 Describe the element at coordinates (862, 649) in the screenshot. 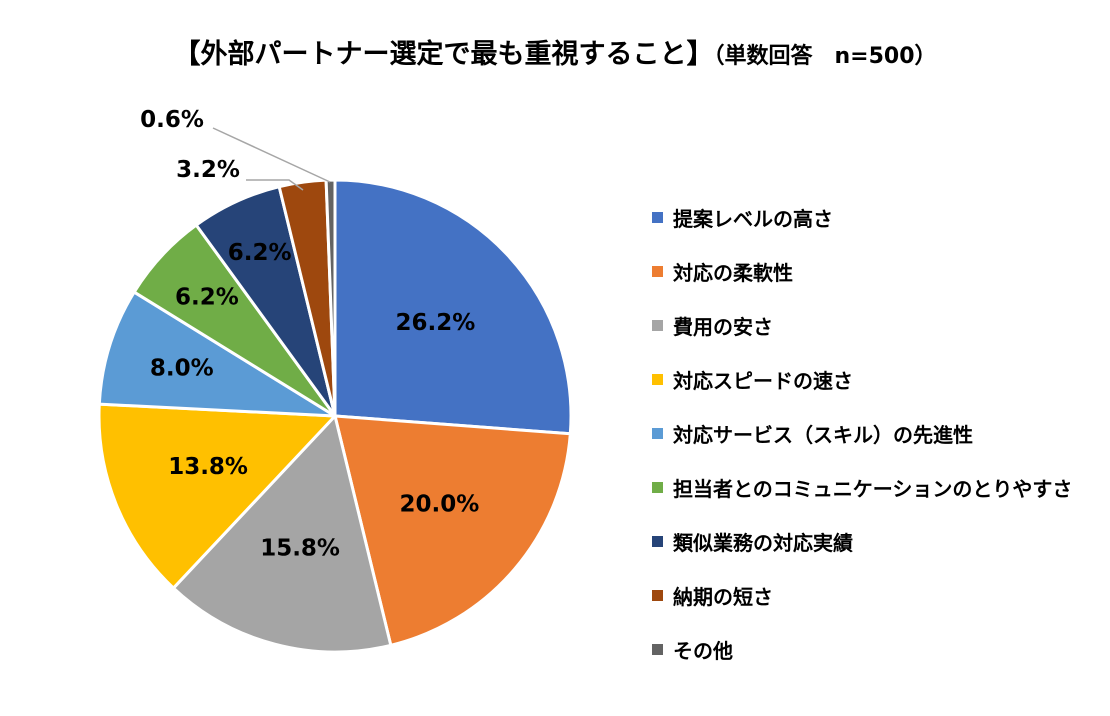

I see `legend-item-9: その他` at that location.